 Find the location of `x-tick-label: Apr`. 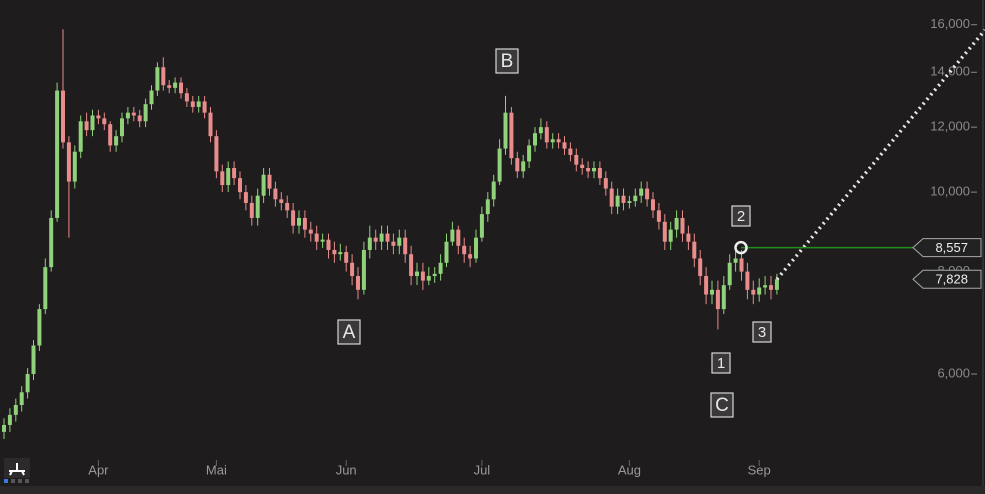

x-tick-label: Apr is located at coordinates (98, 469).